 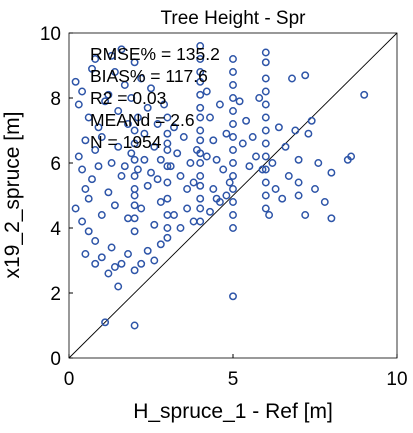 What do you see at coordinates (55, 294) in the screenshot?
I see `y-tick-label: 2` at bounding box center [55, 294].